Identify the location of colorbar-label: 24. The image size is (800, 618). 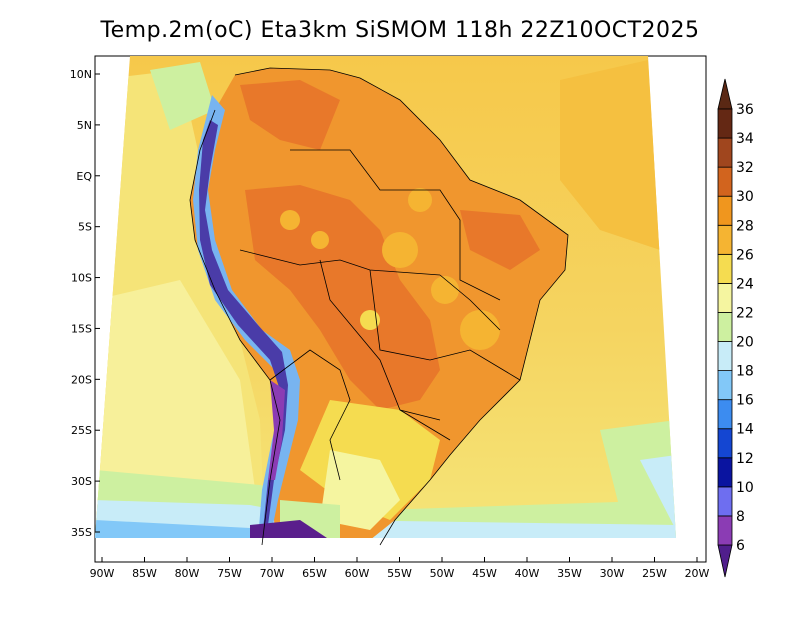
(745, 284).